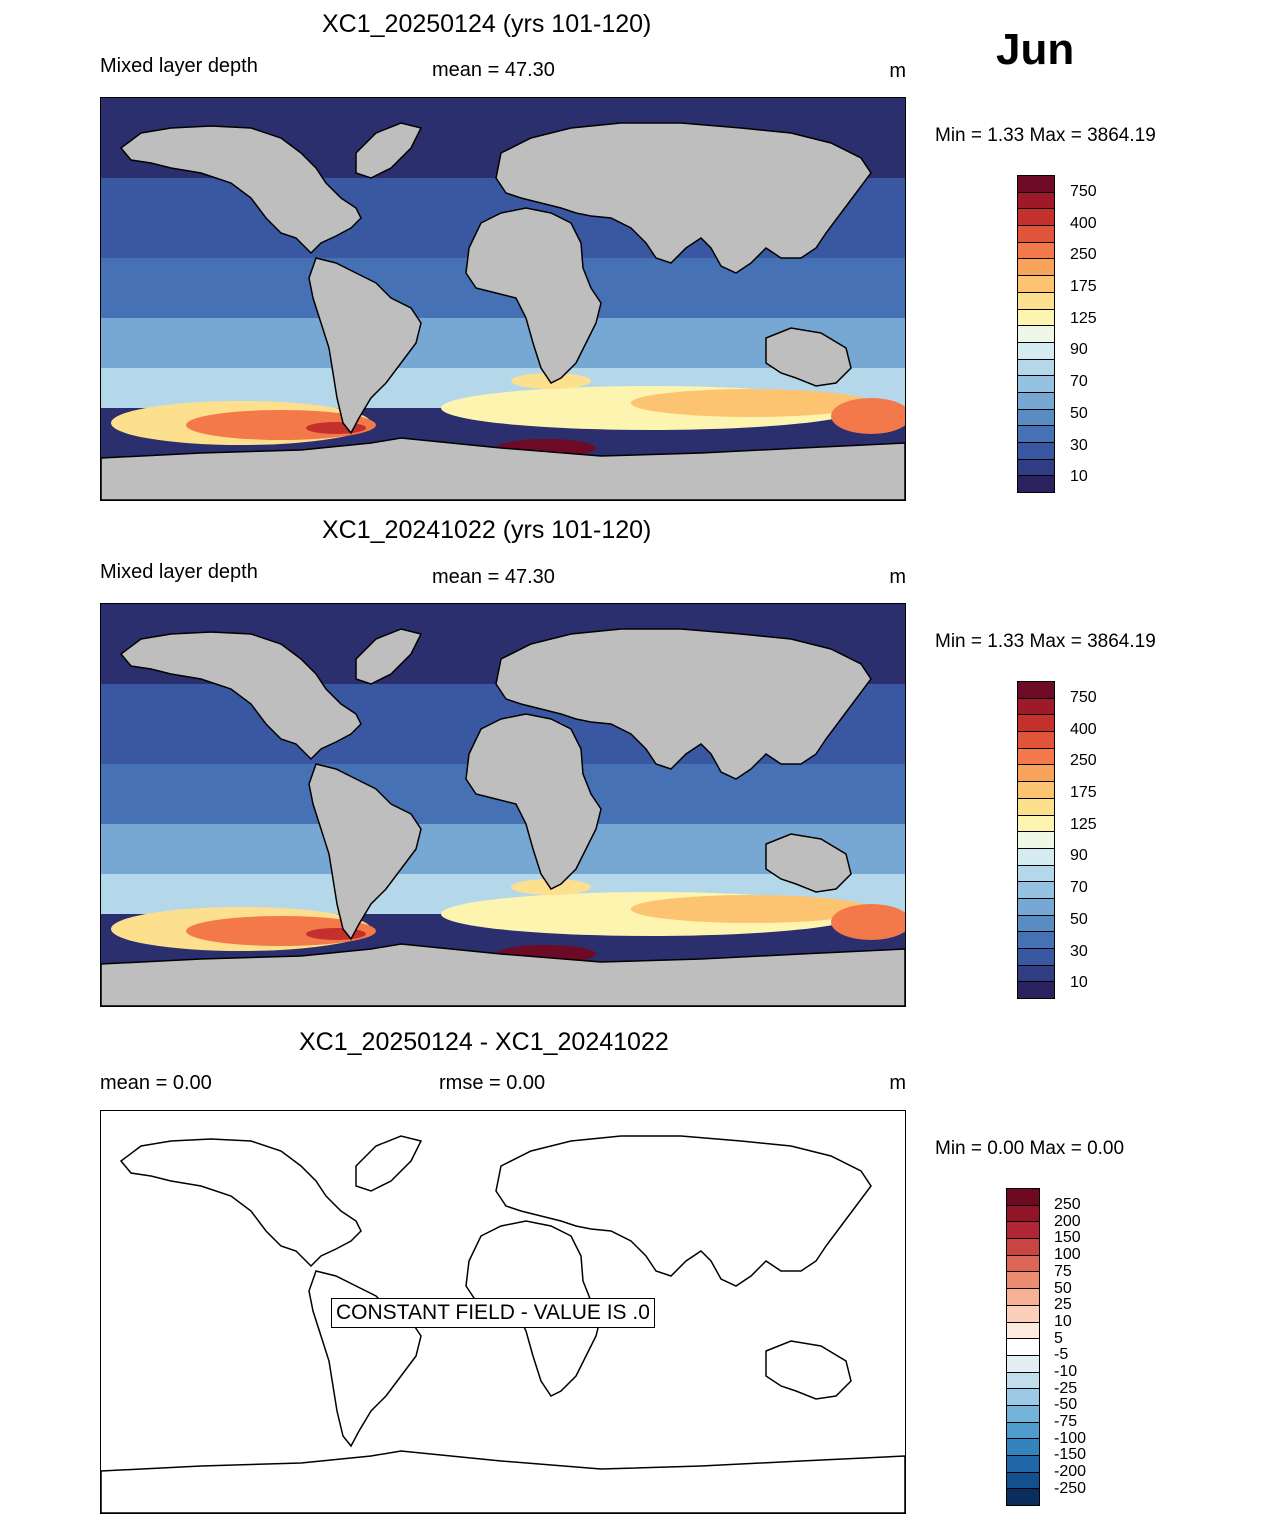 Image resolution: width=1285 pixels, height=1519 pixels. Describe the element at coordinates (1079, 919) in the screenshot. I see `colorbar-label: 50` at that location.